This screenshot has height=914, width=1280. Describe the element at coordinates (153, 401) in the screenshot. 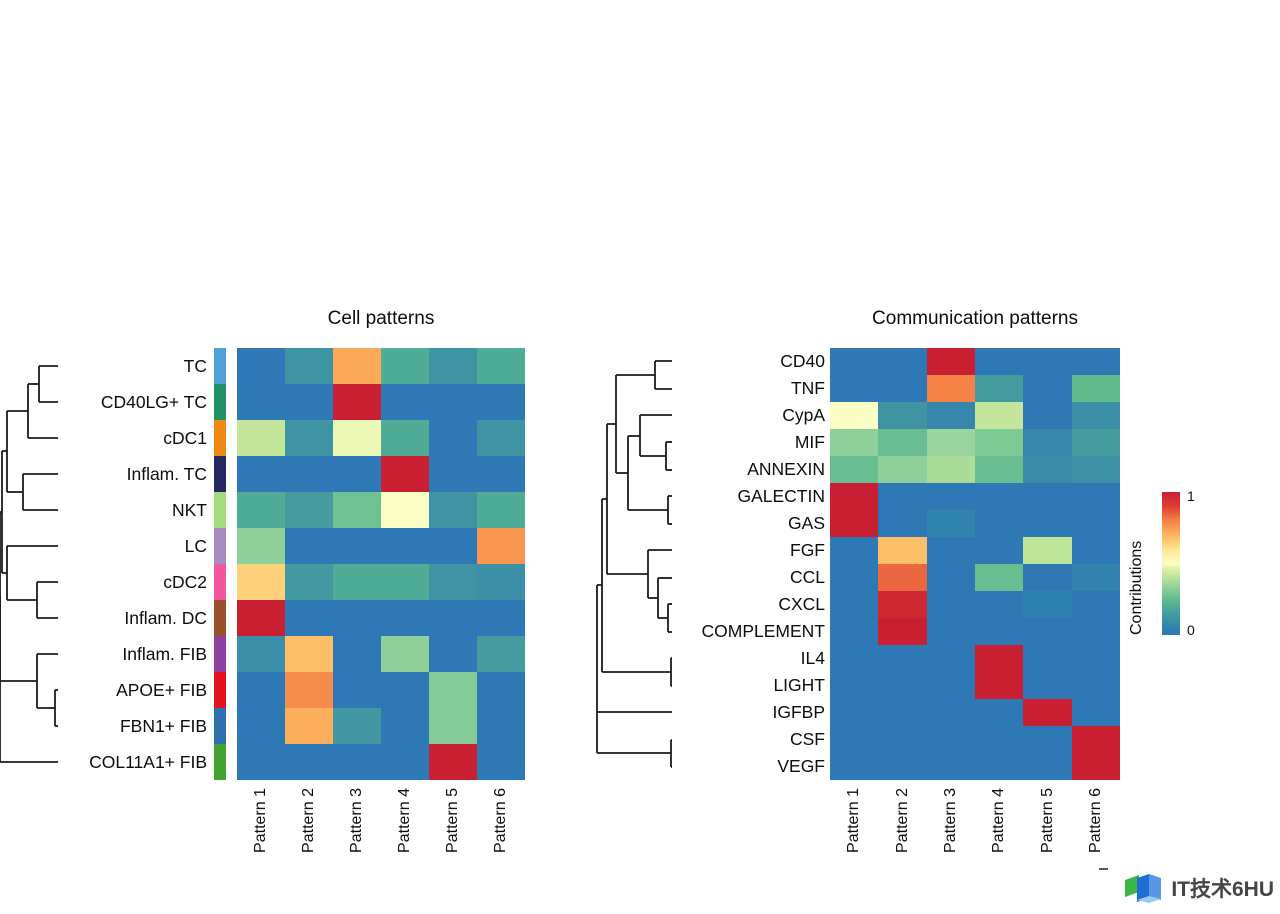

I see `row-label: CD40LG+ TC` at that location.